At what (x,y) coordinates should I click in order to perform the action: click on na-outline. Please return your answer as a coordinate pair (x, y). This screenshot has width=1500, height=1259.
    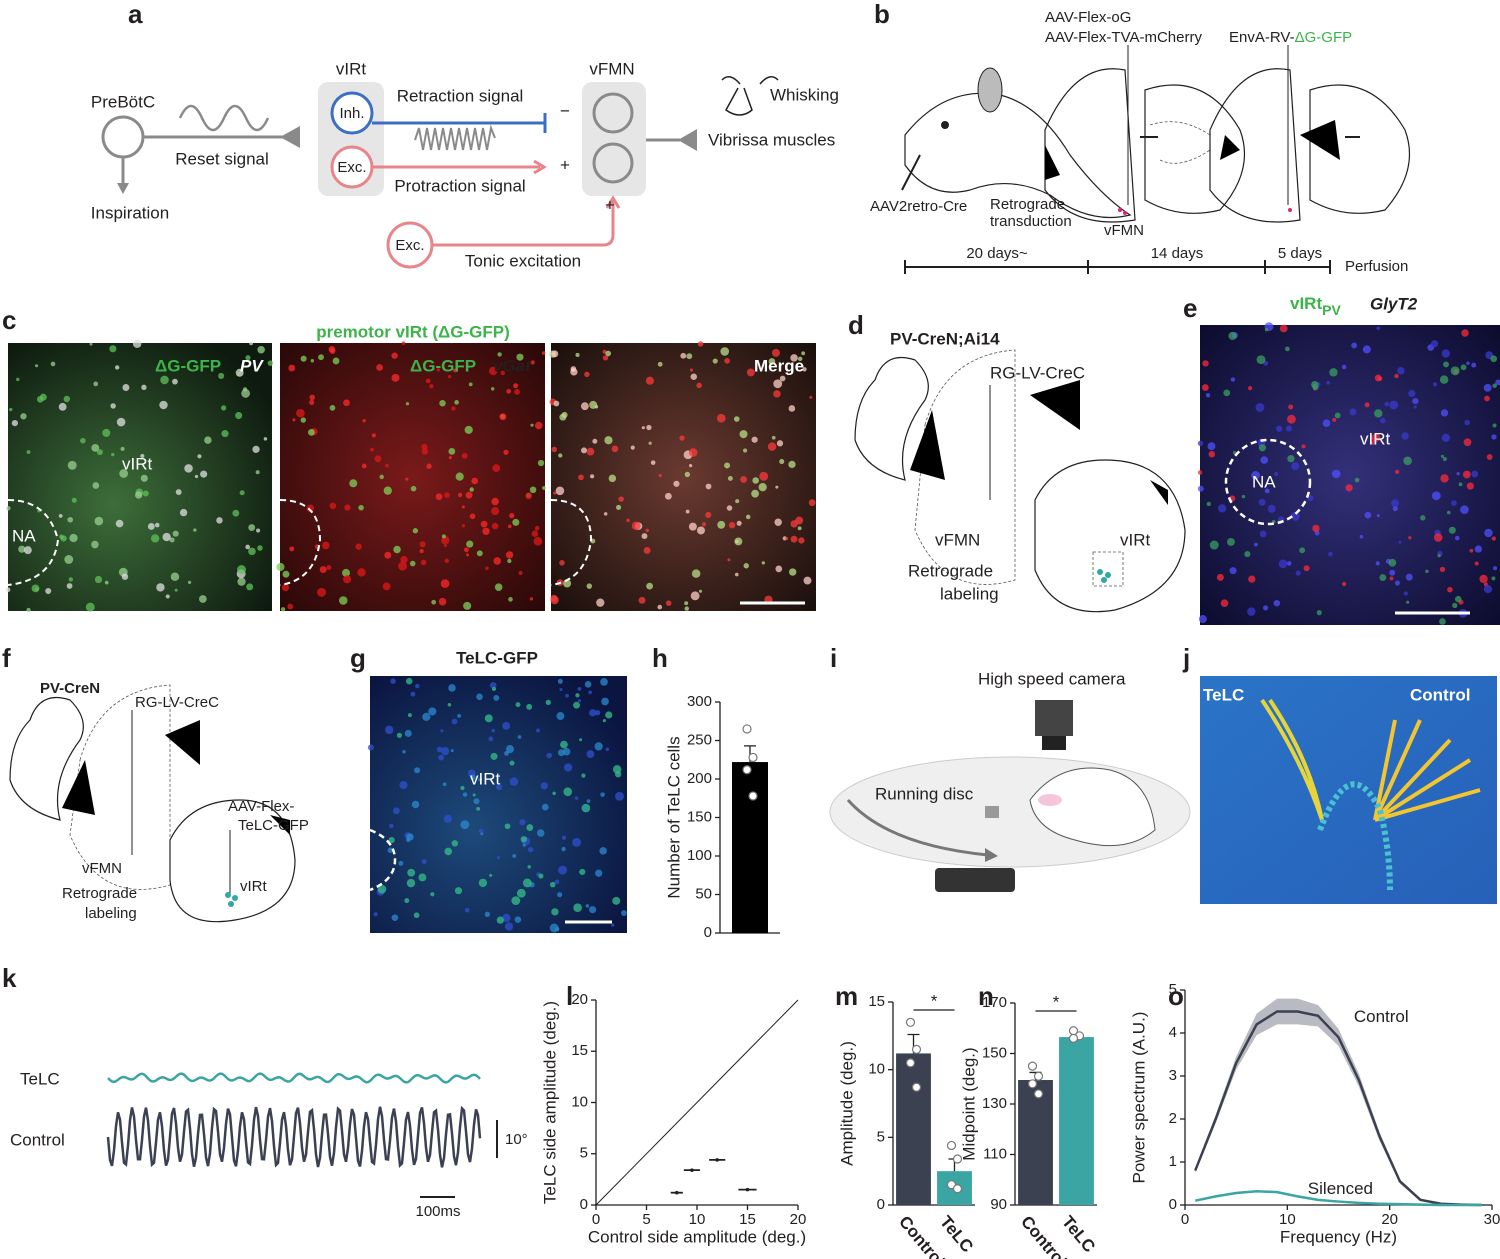
    Looking at the image, I should click on (383, 860).